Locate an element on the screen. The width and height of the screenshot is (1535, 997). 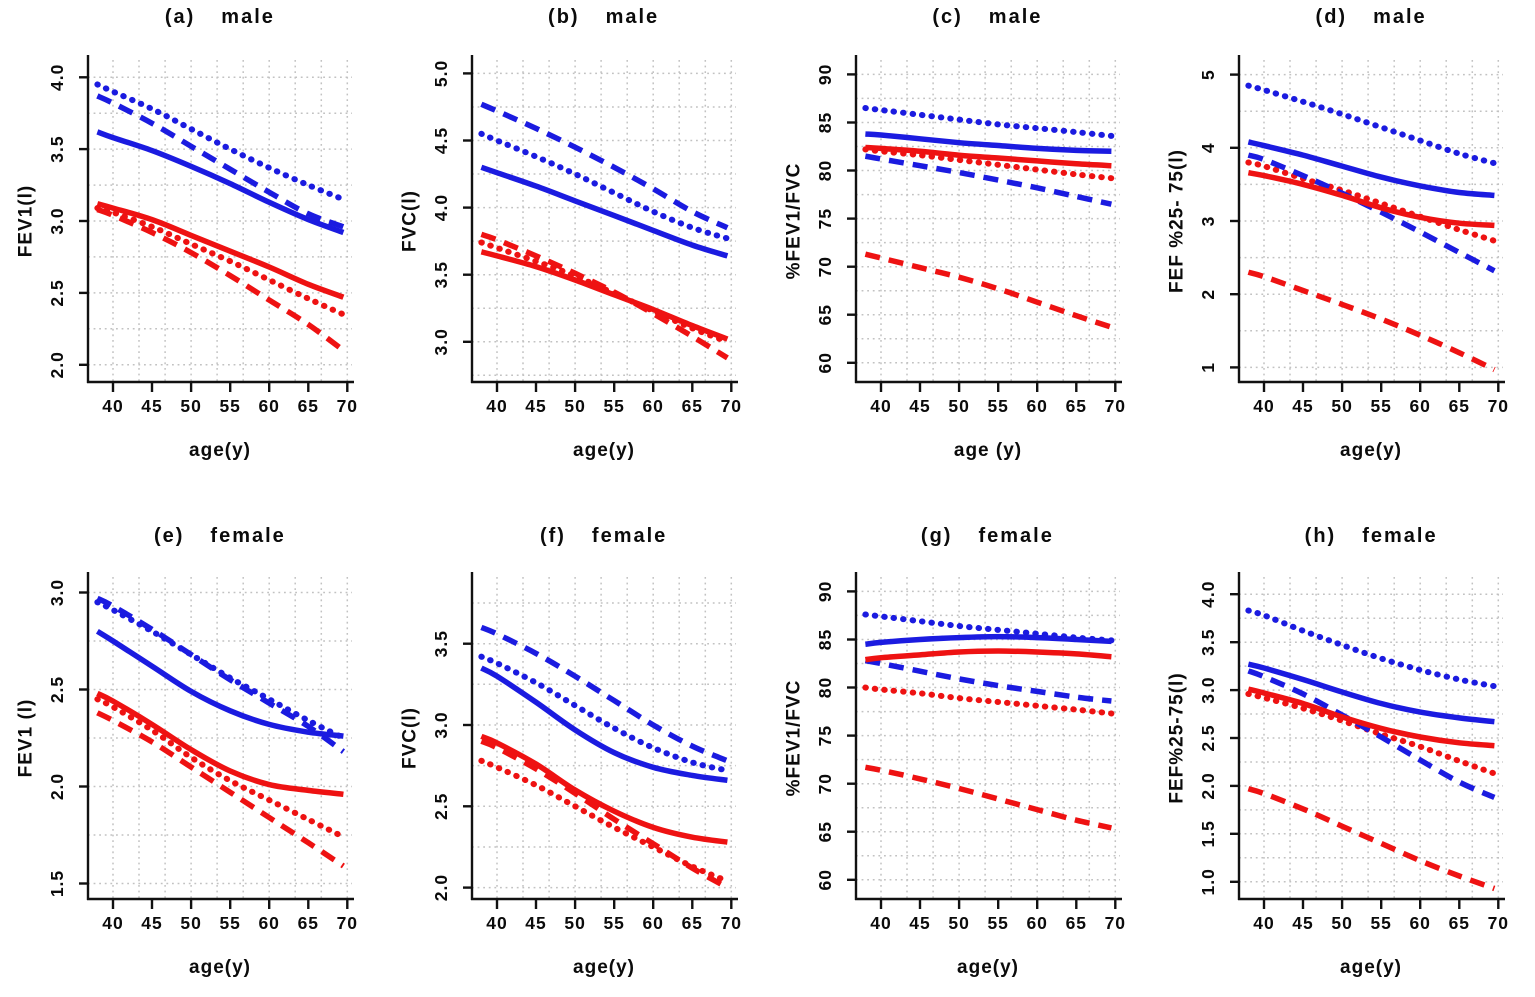
y-tick-label: 4.5 is located at coordinates (441, 140).